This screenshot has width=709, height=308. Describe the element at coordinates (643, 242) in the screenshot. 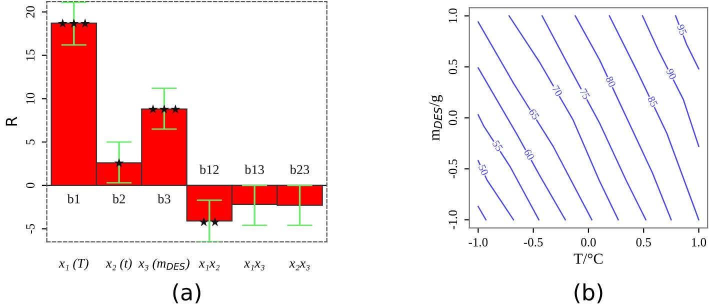

I see `x-tick-label: 0.5` at that location.